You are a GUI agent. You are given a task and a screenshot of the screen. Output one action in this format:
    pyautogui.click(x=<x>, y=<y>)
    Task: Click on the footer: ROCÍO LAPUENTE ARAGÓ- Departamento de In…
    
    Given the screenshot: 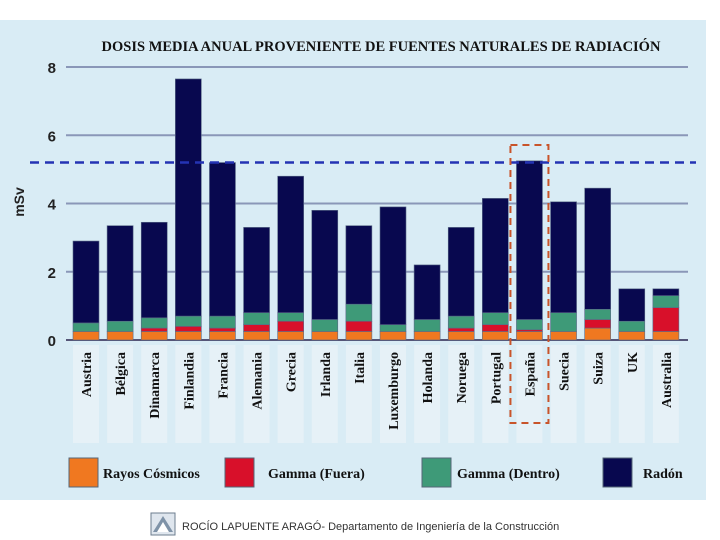 What is the action you would take?
    pyautogui.click(x=430, y=526)
    